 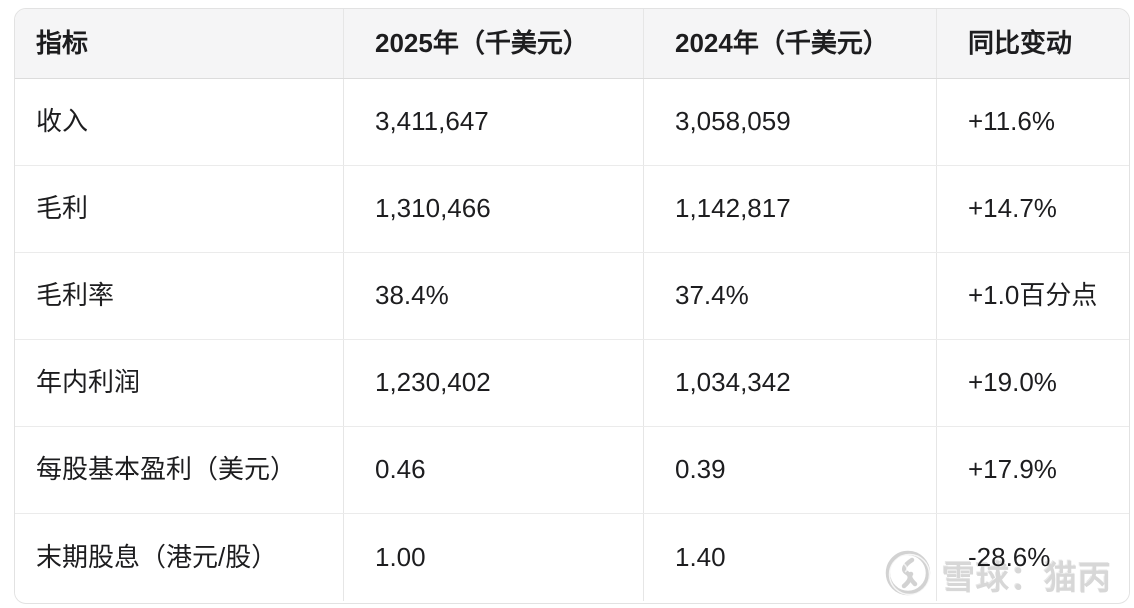 What do you see at coordinates (493, 43) in the screenshot?
I see `col-header-2025: 2025年（千美元）` at bounding box center [493, 43].